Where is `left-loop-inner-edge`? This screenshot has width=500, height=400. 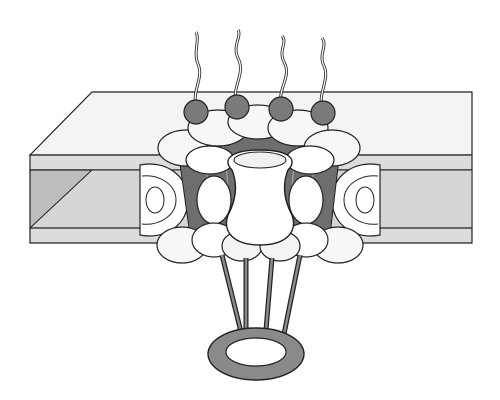
left-loop-inner-edge is located at coordinates (159, 200).